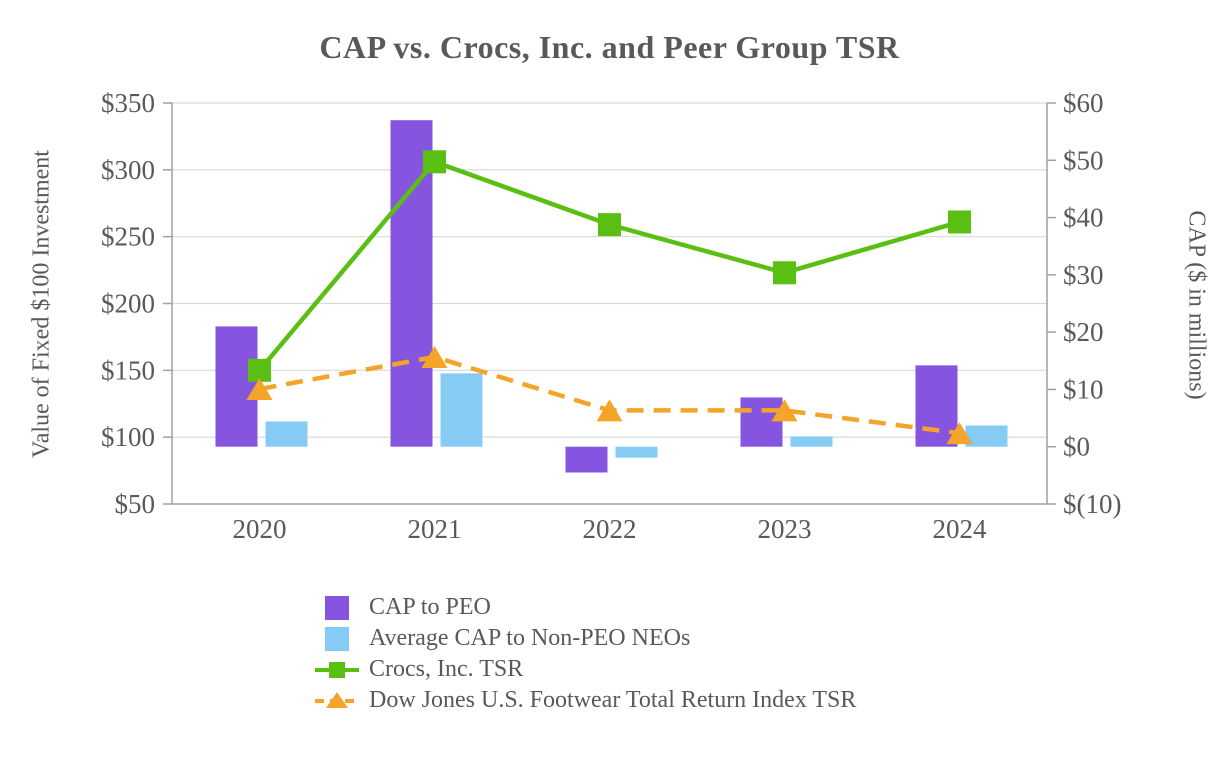 This screenshot has height=760, width=1226. Describe the element at coordinates (986, 436) in the screenshot. I see `bar-average-cap-to-non-peo-neos-2024` at that location.